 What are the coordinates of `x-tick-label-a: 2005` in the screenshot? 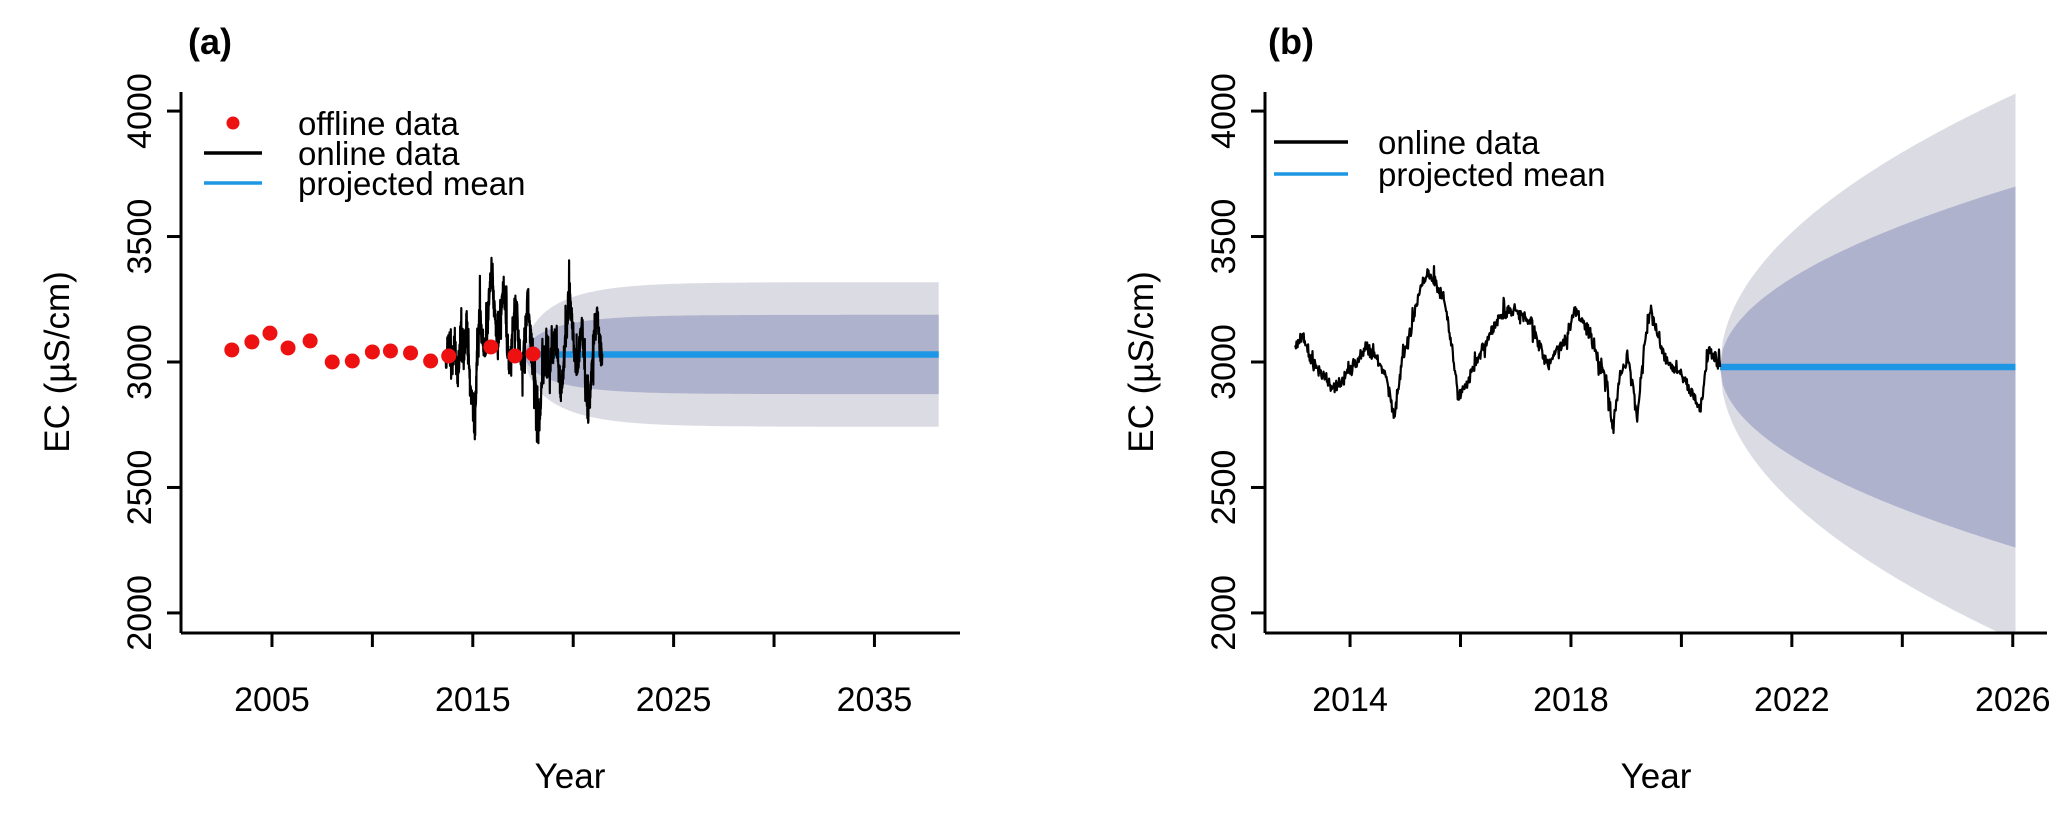 It's located at (272, 700).